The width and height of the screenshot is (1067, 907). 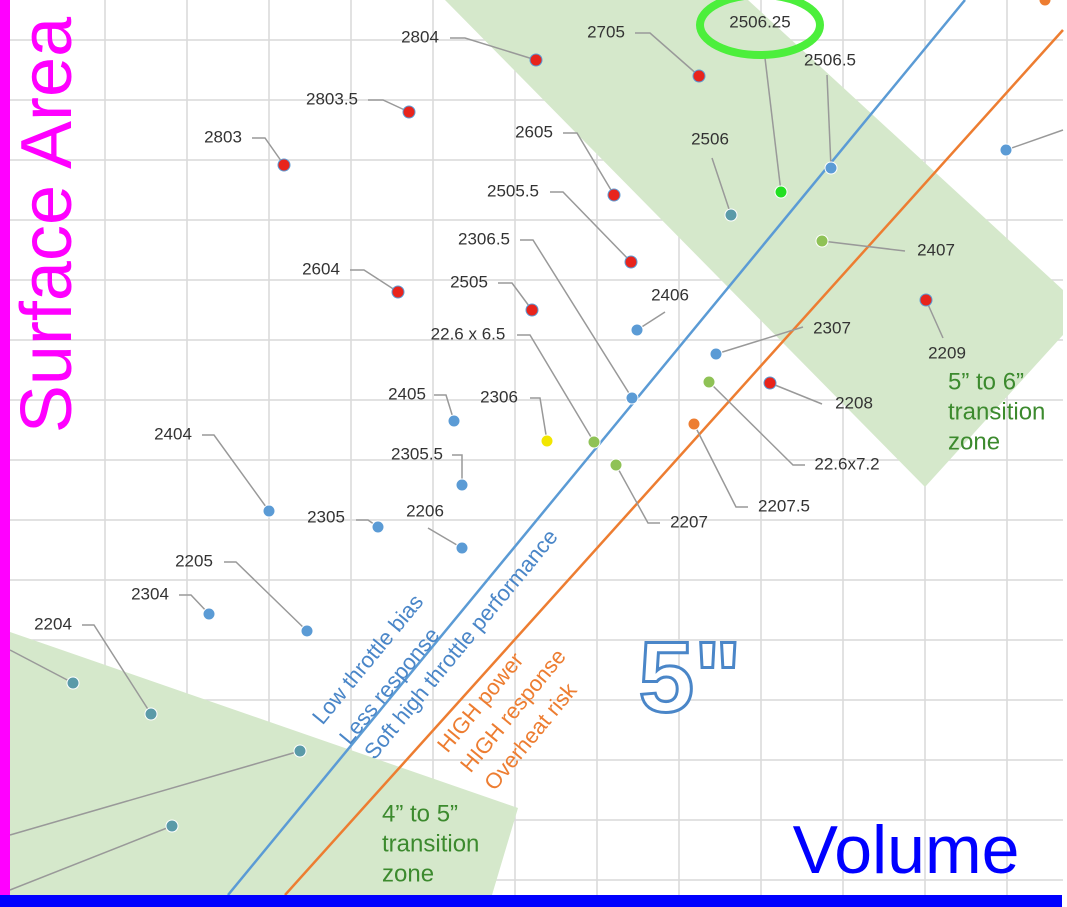 I want to click on point-label: 2307, so click(x=832, y=327).